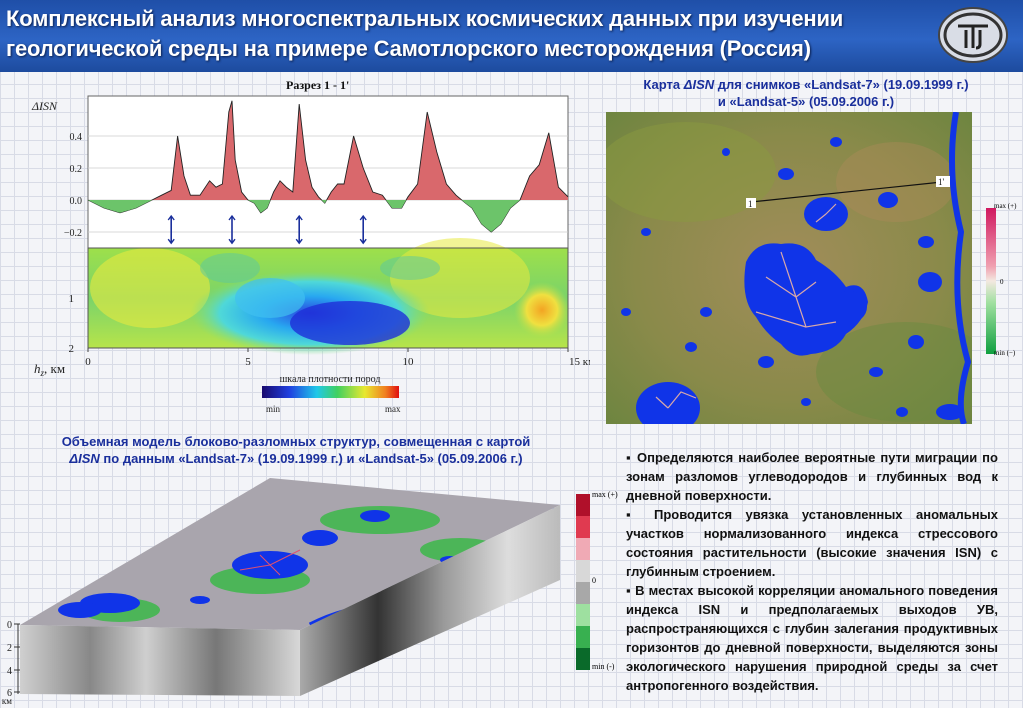  What do you see at coordinates (49, 369) in the screenshot?
I see `hz-axis-label: hz, км` at bounding box center [49, 369].